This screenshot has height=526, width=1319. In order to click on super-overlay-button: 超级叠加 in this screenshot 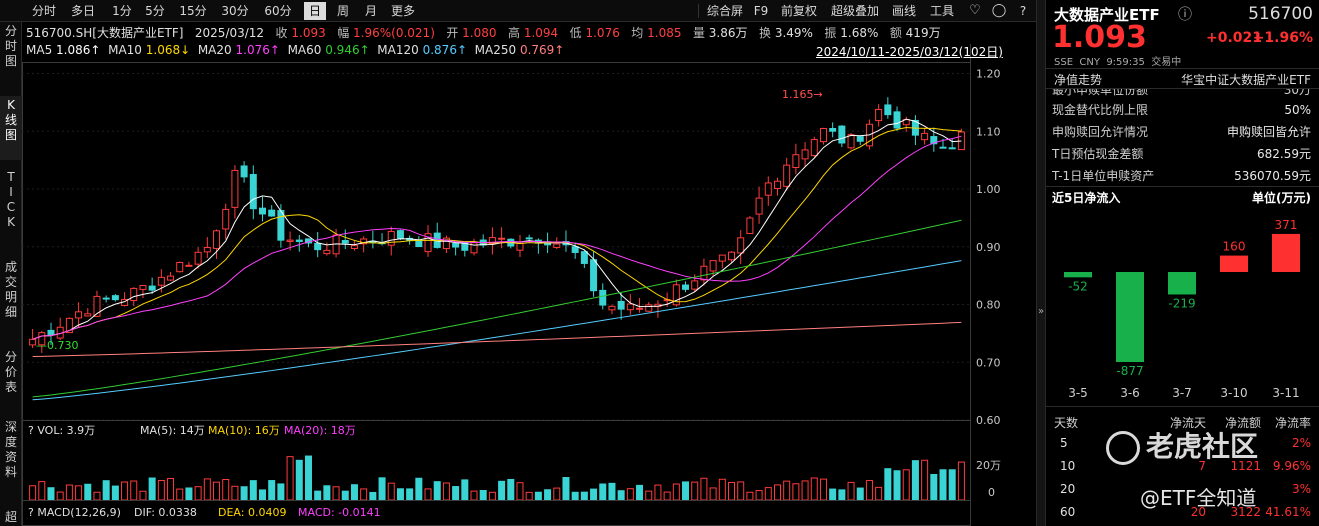, I will do `click(854, 11)`.